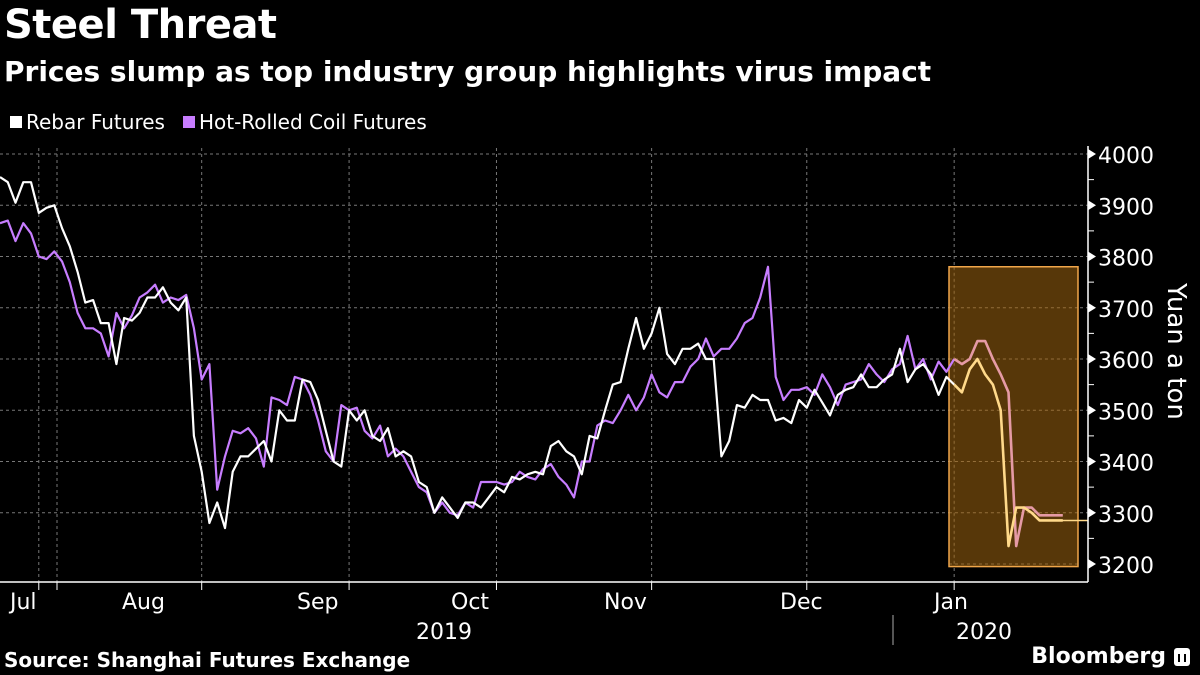  Describe the element at coordinates (1126, 361) in the screenshot. I see `y-tick-label: 3600` at that location.